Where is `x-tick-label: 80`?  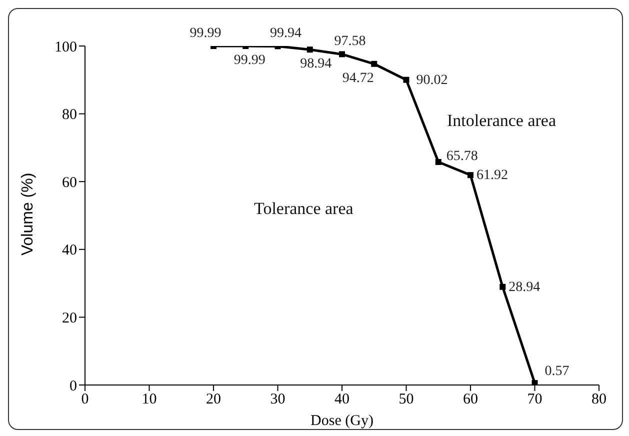 x-tick-label: 80 is located at coordinates (599, 400).